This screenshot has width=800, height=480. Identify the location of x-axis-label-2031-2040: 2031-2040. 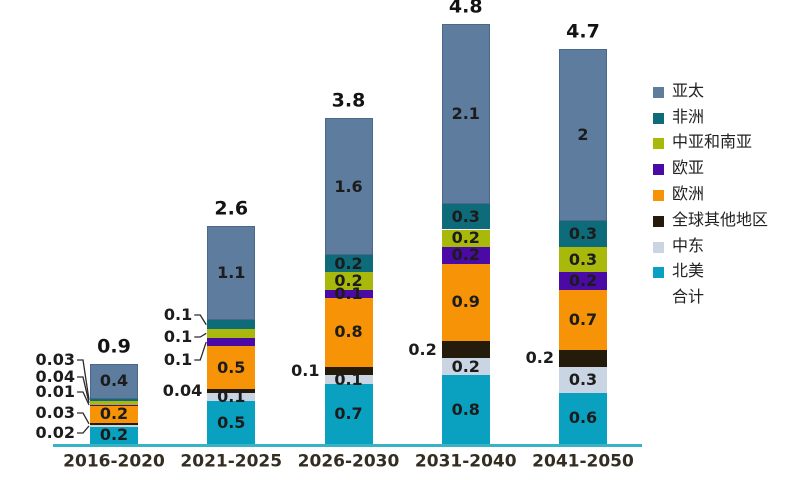
(465, 461).